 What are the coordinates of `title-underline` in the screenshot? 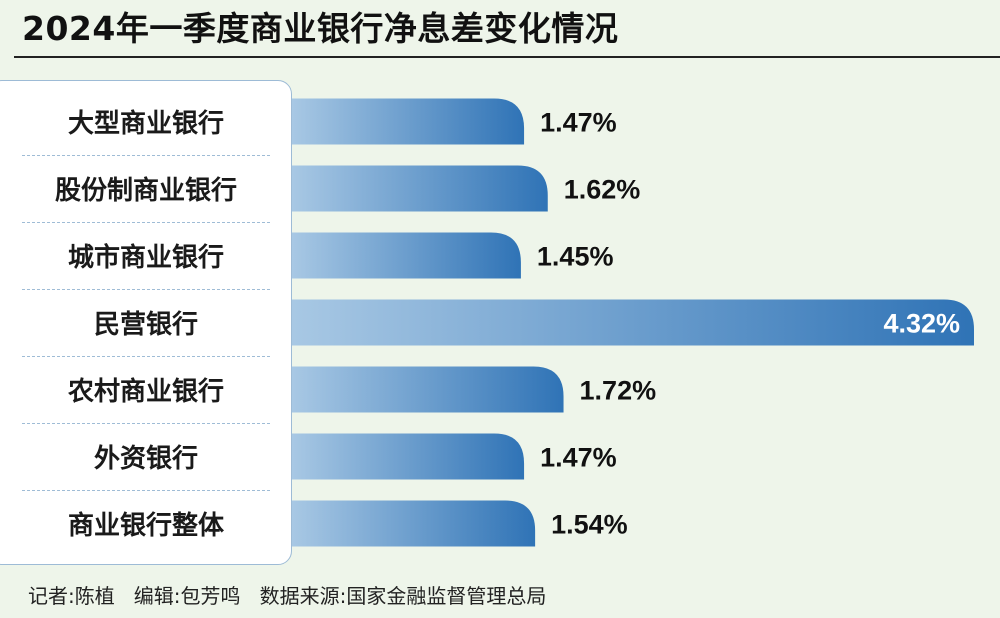 It's located at (507, 57).